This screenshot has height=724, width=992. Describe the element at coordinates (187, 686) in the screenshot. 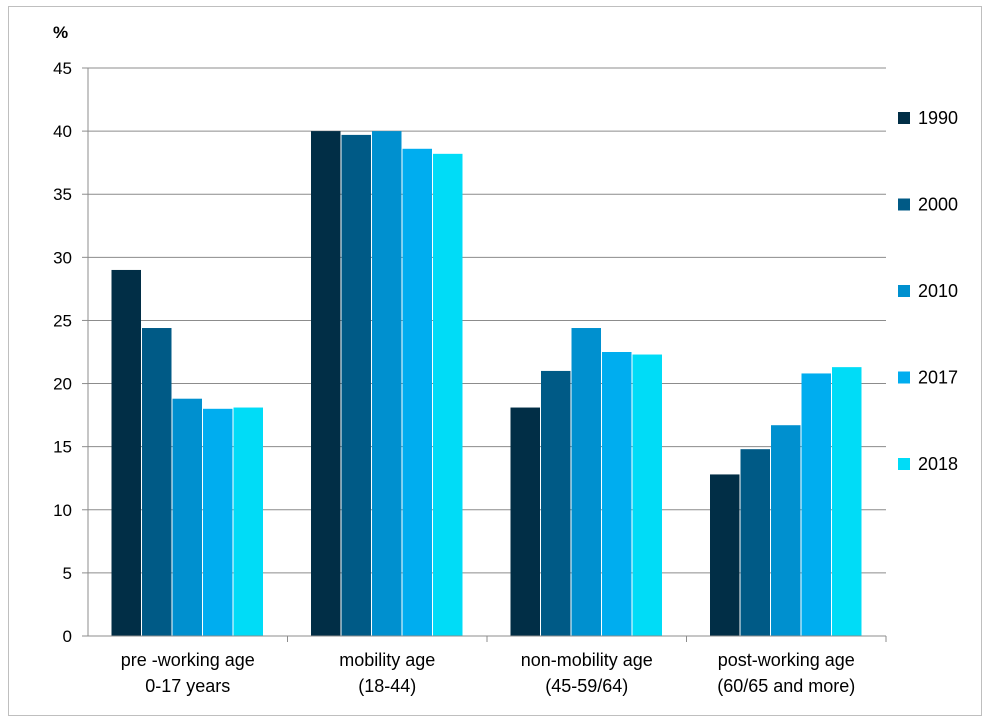

I see `x-category-label: 0-17 years` at that location.